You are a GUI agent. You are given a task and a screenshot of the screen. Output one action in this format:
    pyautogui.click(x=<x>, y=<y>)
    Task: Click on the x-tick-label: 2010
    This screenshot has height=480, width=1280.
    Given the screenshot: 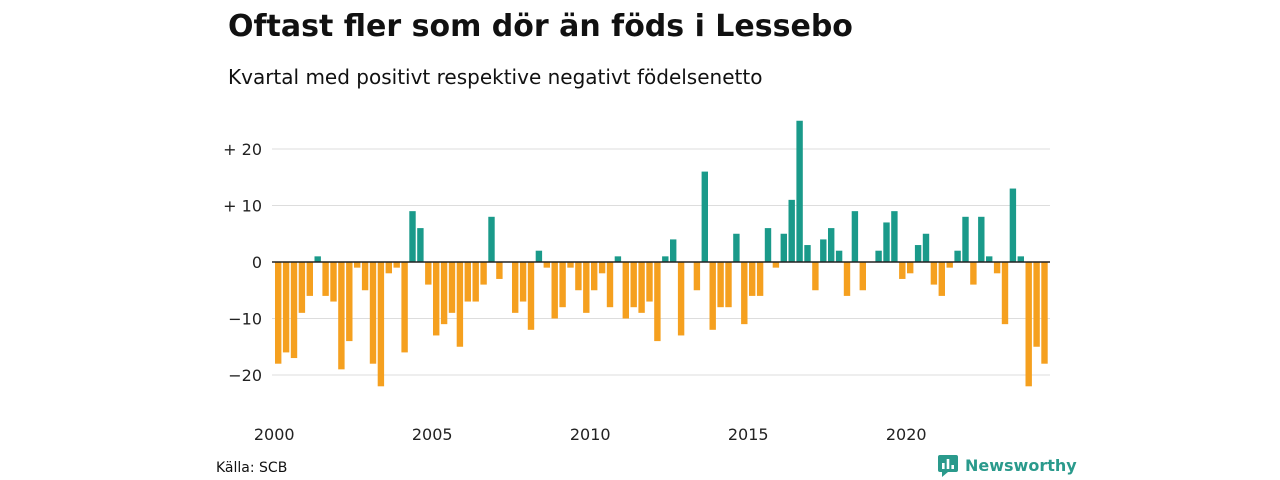 What is the action you would take?
    pyautogui.click(x=590, y=434)
    